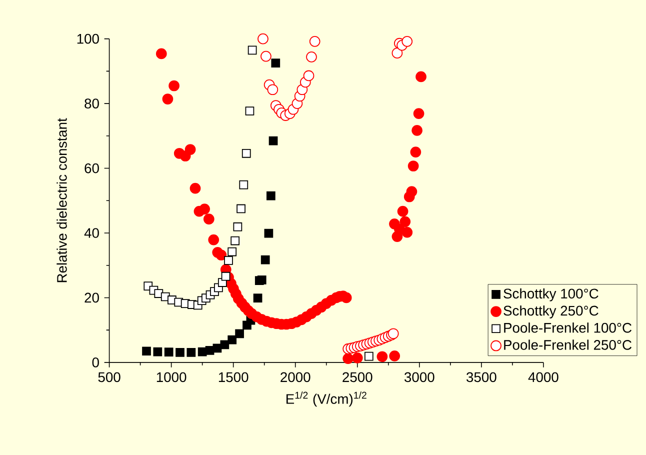 The height and width of the screenshot is (455, 646). I want to click on legend-label: Poole-Frenkel 250°C, so click(568, 345).